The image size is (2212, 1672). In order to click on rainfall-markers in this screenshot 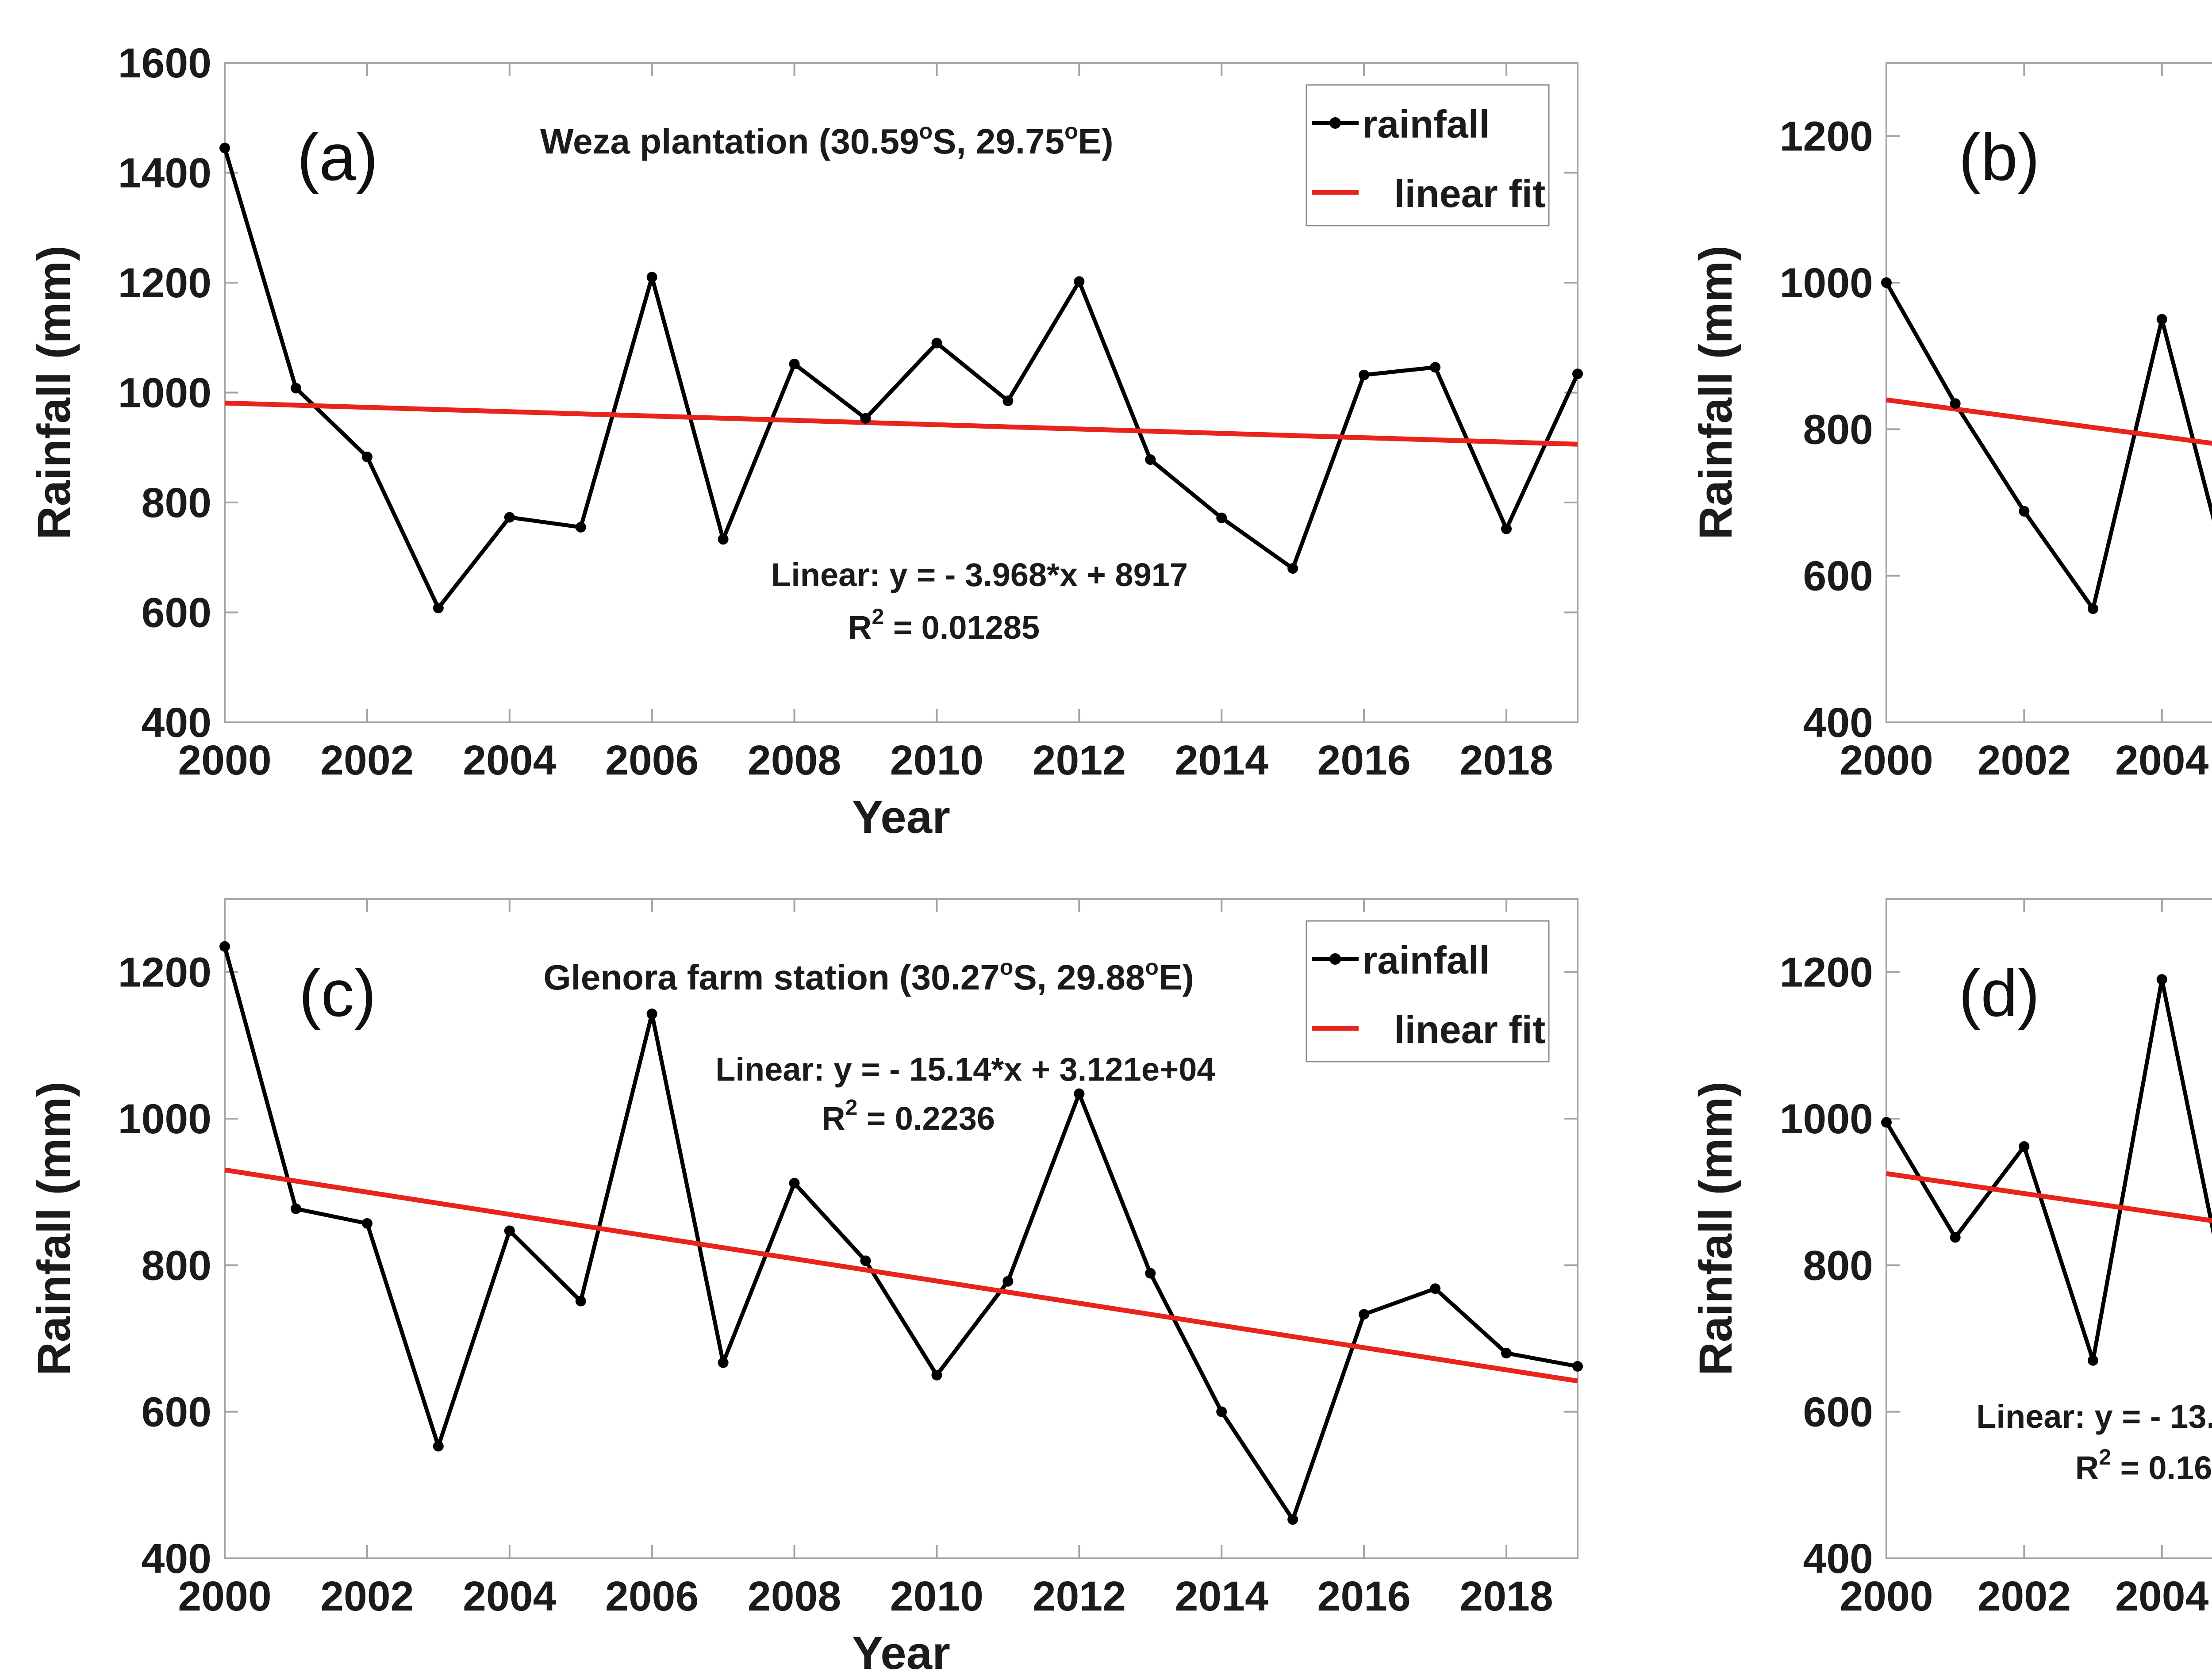, I will do `click(2024, 1170)`.